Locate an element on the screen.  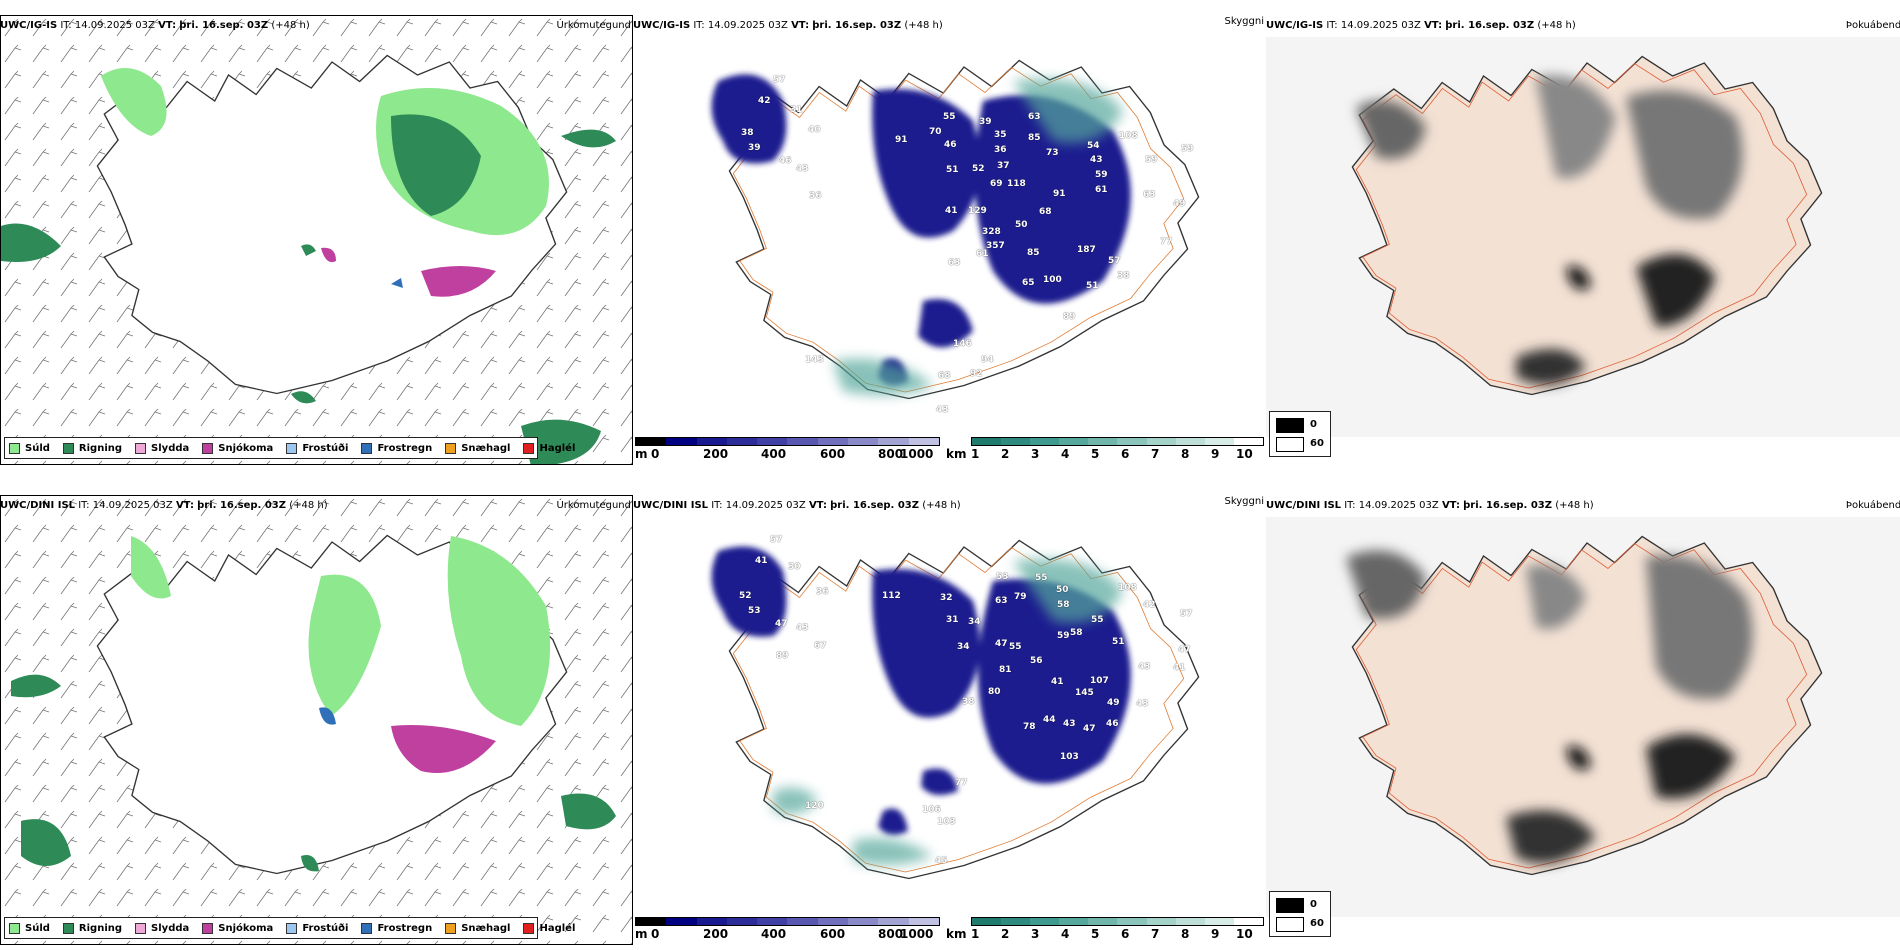
fog-map-top is located at coordinates (1583, 237).